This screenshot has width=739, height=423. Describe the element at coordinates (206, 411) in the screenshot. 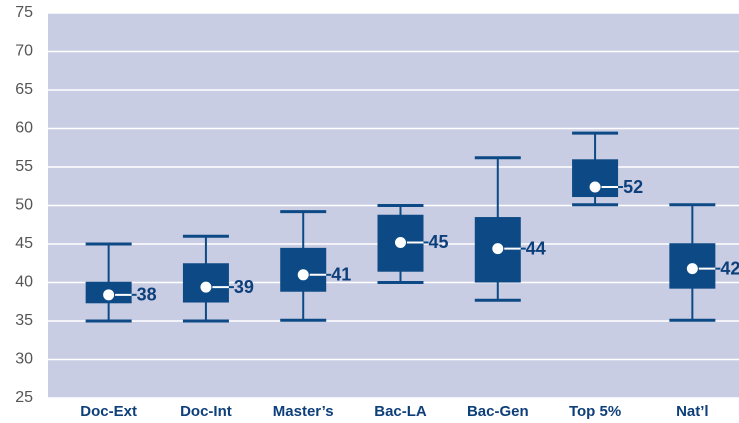

I see `x-tick-label: Doc-Int` at that location.